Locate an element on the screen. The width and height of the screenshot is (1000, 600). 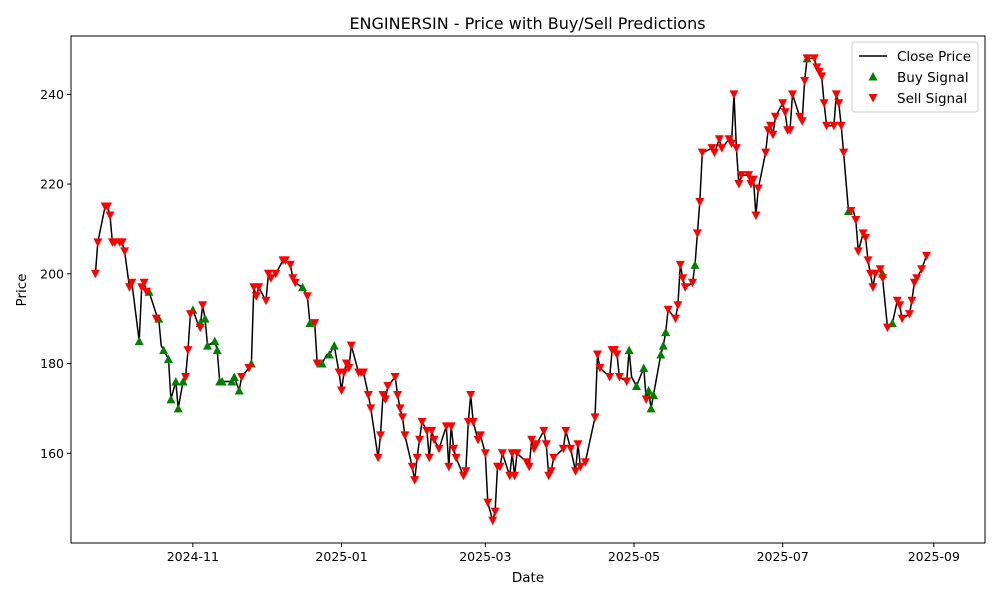
y-tick-label: 200 is located at coordinates (52, 273).